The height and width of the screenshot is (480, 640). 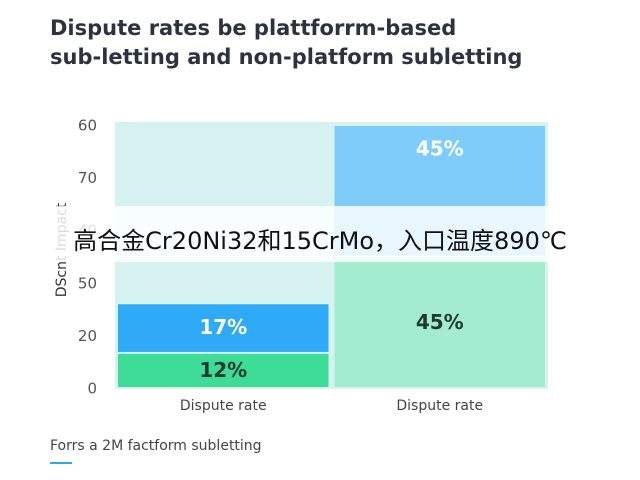 I want to click on chart-title: Dispute rates be plattforrm-based, so click(x=253, y=28).